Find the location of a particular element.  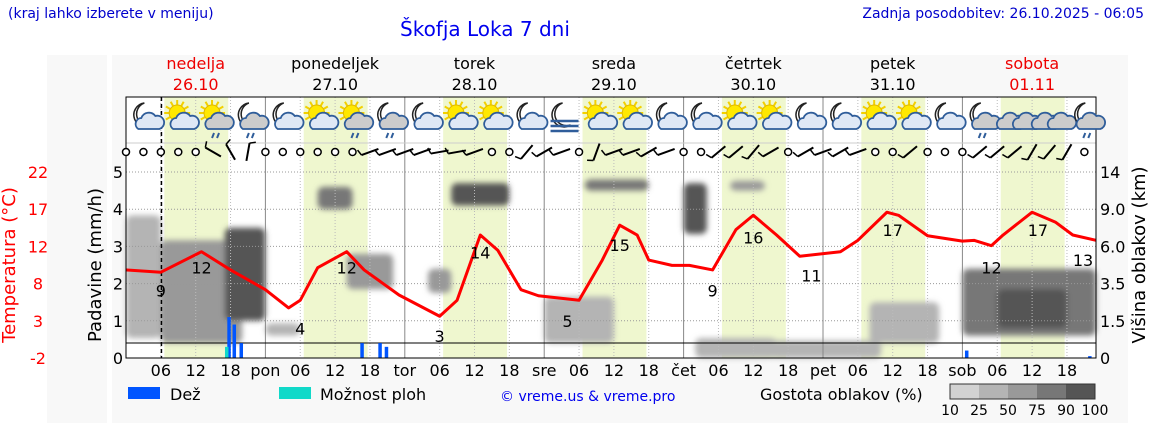

temperature-label: 12 is located at coordinates (347, 268).